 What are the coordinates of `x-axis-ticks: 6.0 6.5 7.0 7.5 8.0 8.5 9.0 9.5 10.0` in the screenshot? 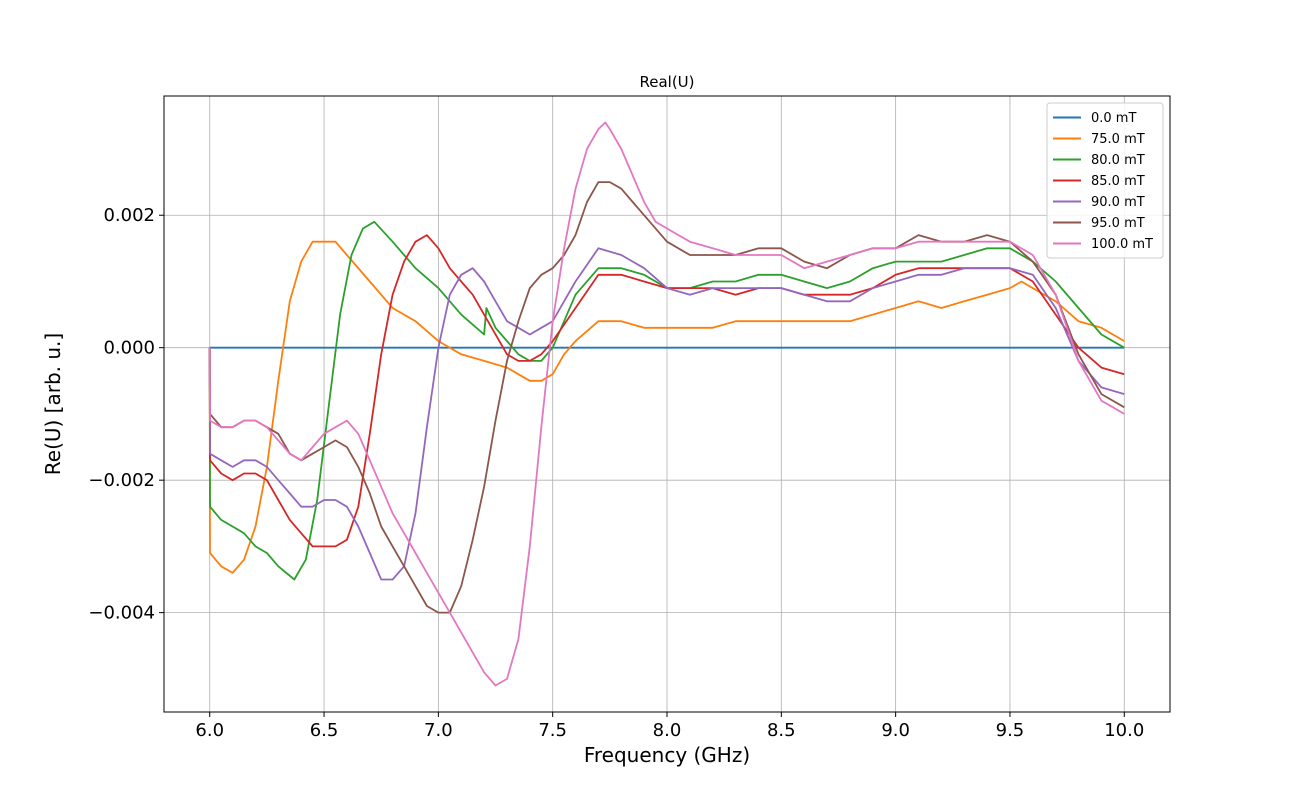 It's located at (669, 726).